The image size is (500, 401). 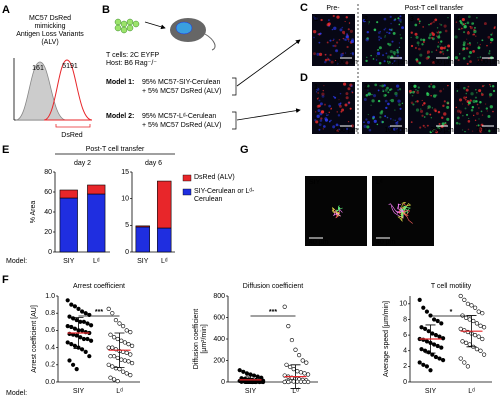 I want to click on y-tick-label: 0.8, so click(x=50, y=313).